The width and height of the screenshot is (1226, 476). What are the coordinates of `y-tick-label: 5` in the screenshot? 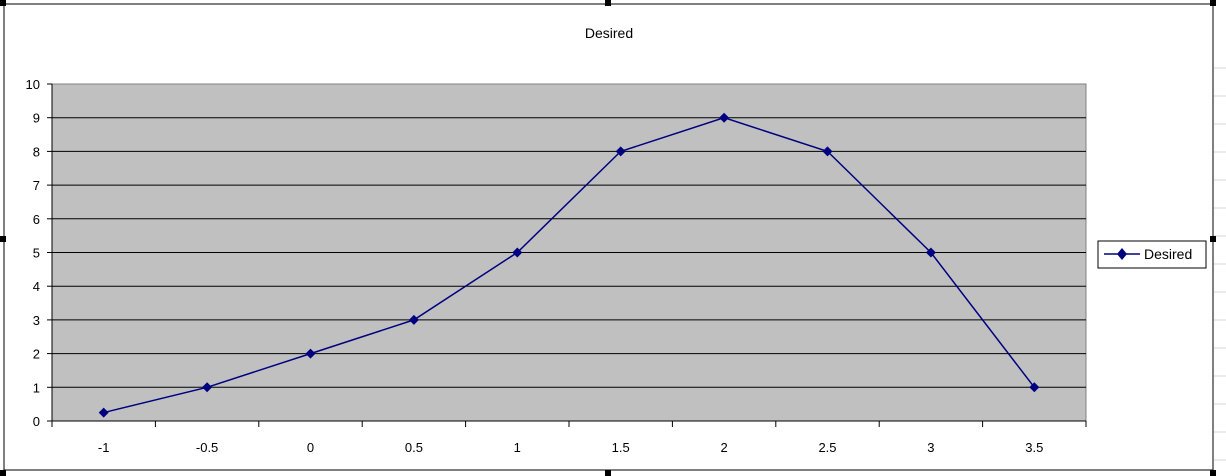 It's located at (36, 253).